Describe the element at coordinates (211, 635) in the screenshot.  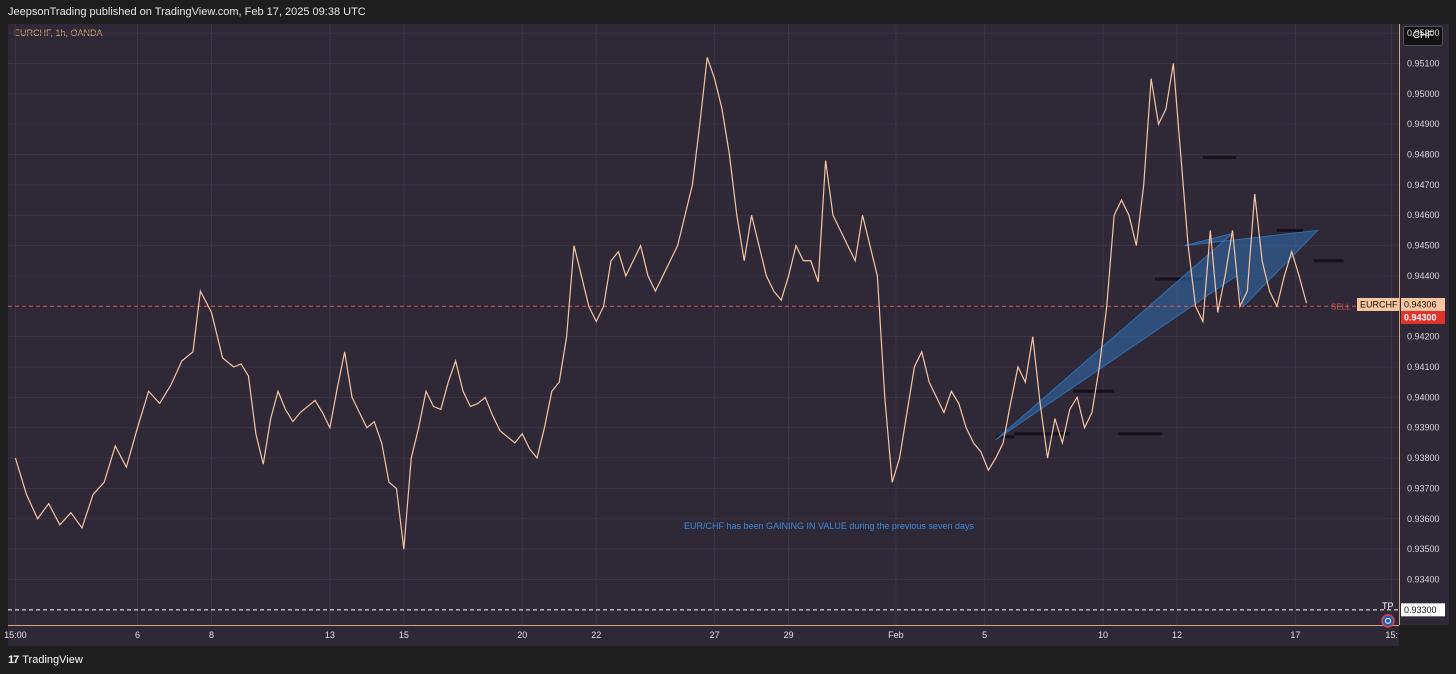
I see `x-tick-label: 8` at that location.